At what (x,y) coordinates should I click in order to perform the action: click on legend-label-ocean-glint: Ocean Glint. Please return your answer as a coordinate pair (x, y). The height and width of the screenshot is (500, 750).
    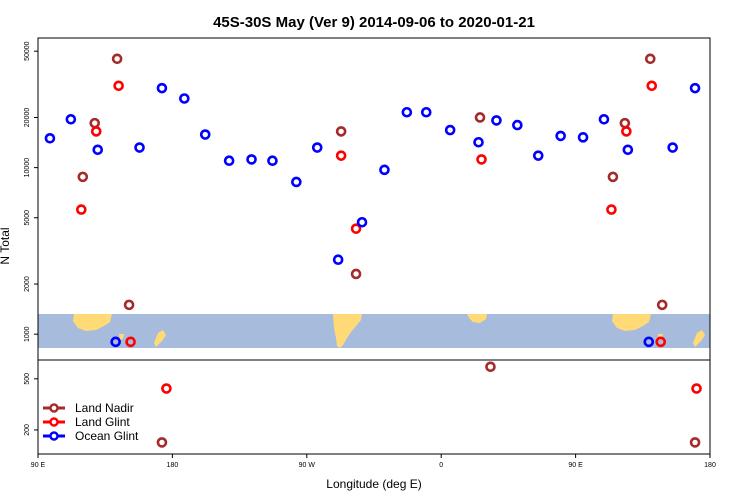
    Looking at the image, I should click on (107, 436).